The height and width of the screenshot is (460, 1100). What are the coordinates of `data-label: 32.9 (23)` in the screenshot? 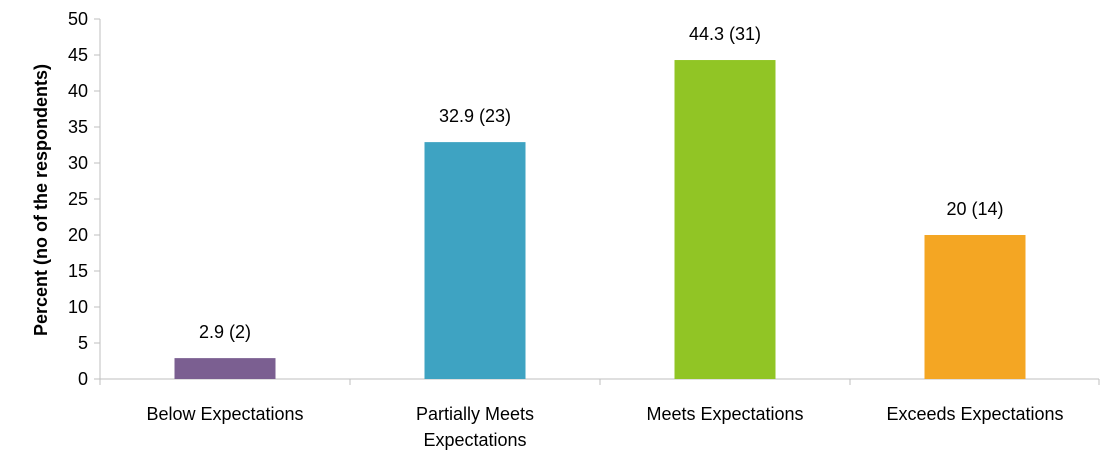 It's located at (475, 116).